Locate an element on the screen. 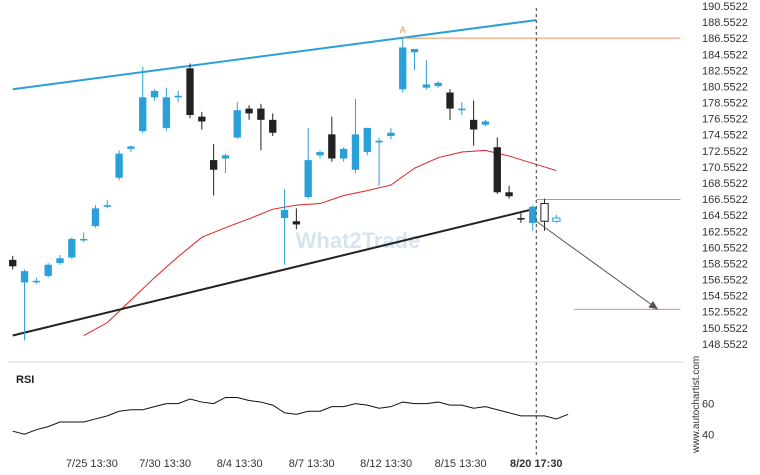 The image size is (760, 475). price-tick-label: 188.5522 is located at coordinates (725, 23).